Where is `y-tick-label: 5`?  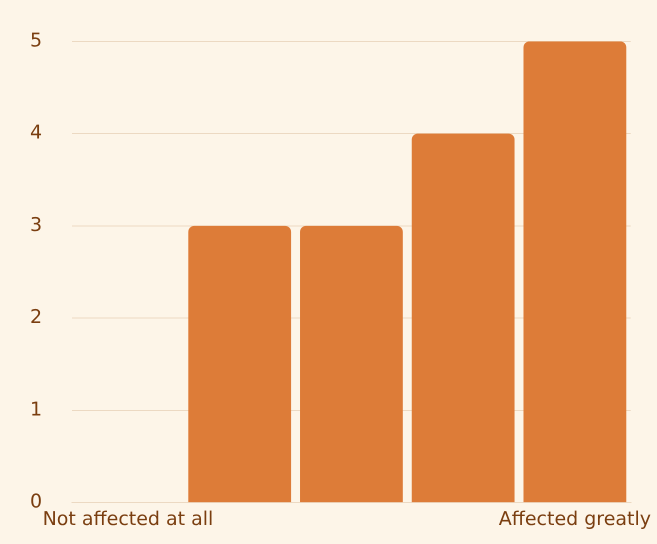
y-tick-label: 5 is located at coordinates (36, 40).